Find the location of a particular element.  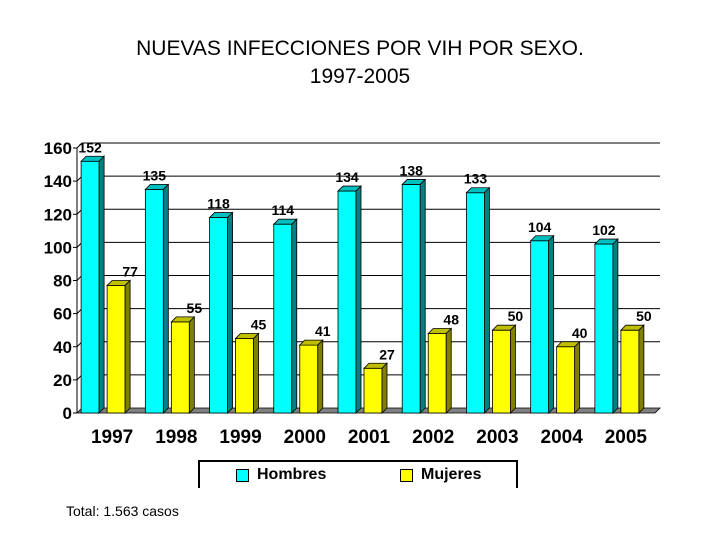

x-tick-label: 1997 is located at coordinates (112, 437).